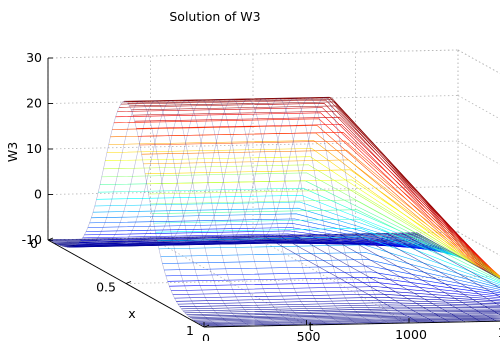 The height and width of the screenshot is (341, 500). I want to click on z-tick-label: 0, so click(38, 194).